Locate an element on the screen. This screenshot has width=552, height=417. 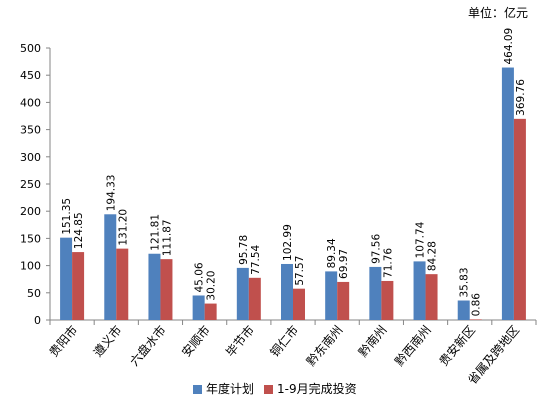
category-label: 铜仁市 is located at coordinates (284, 340).